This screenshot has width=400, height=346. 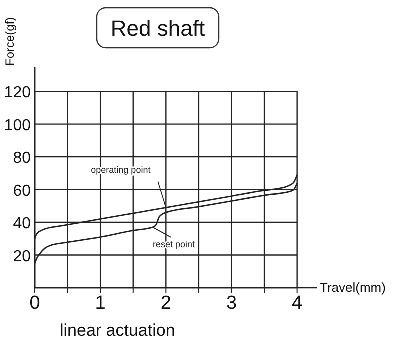 What do you see at coordinates (166, 303) in the screenshot?
I see `x-tick-label: 2` at bounding box center [166, 303].